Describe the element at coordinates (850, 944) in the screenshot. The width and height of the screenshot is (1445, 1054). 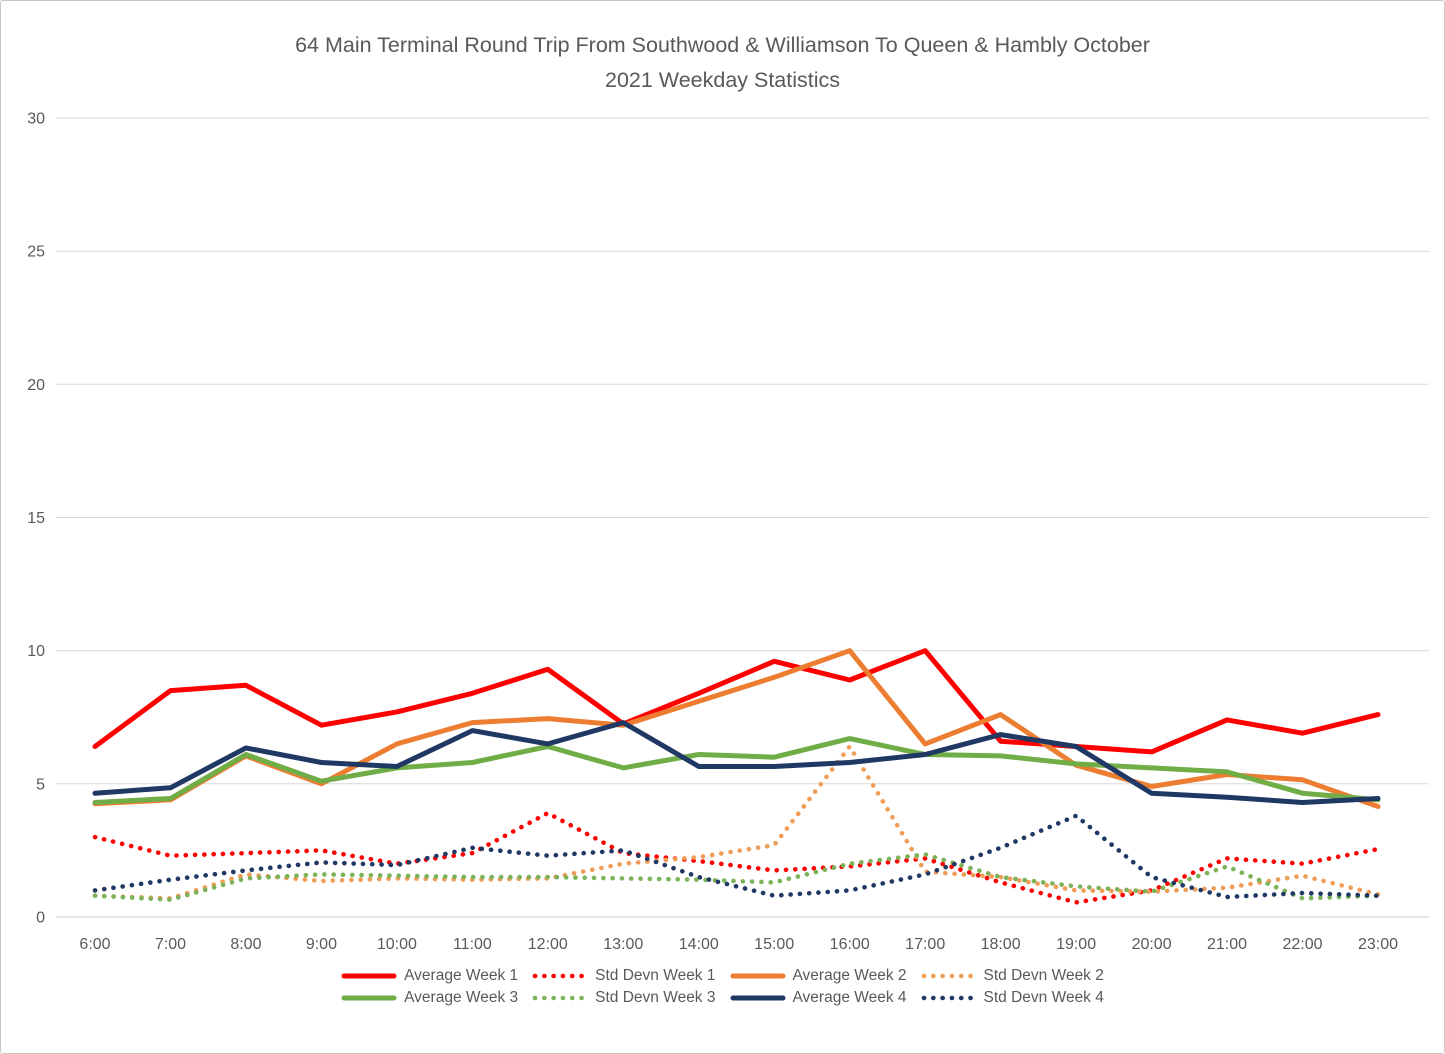
I see `x-axis-label-1600: 16:00` at that location.